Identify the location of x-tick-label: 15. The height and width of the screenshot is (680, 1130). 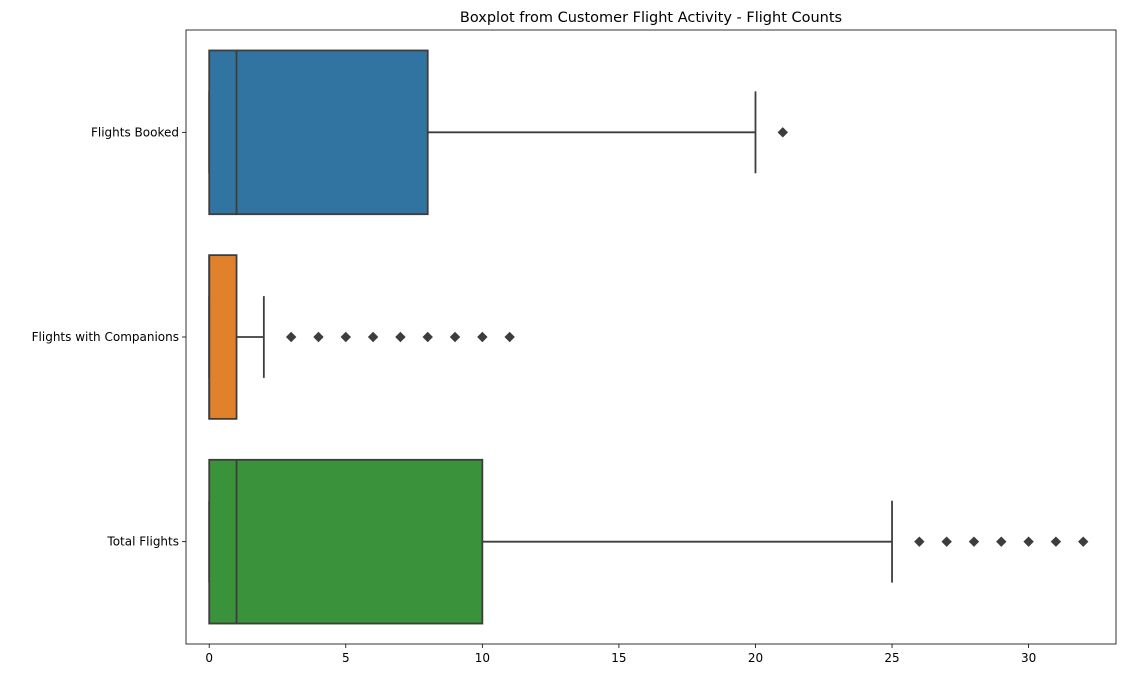
(618, 658).